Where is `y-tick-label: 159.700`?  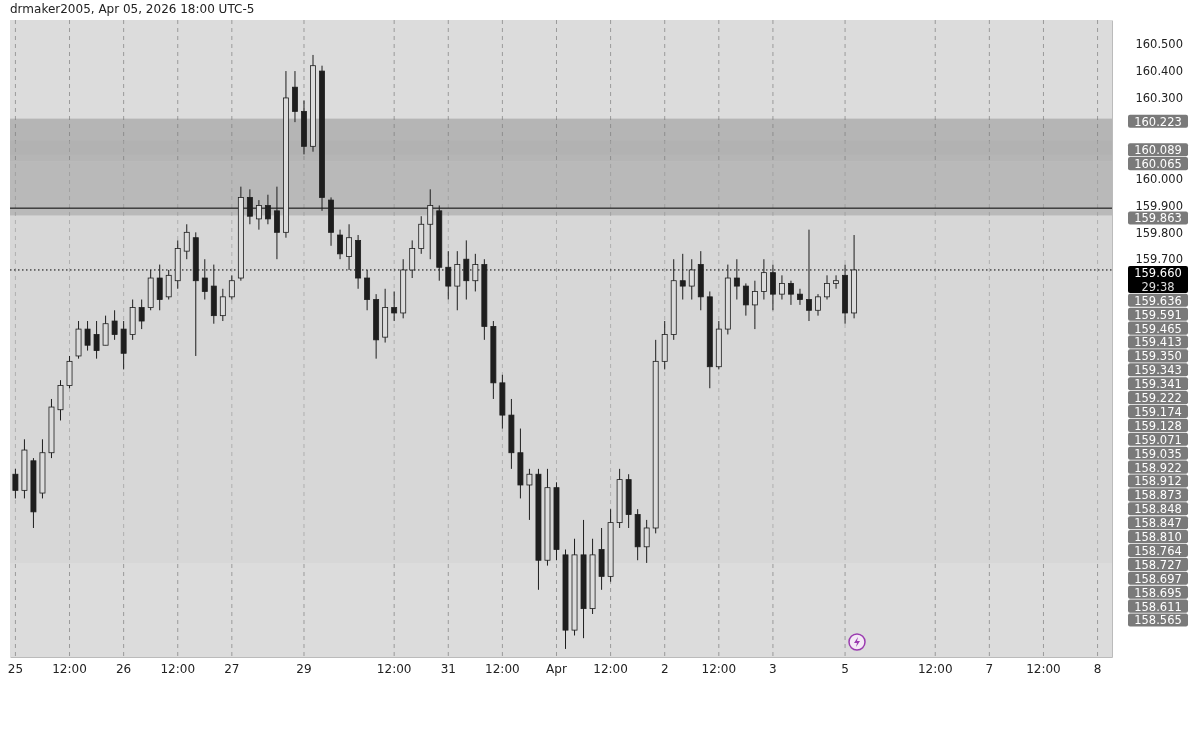
y-tick-label: 159.700 is located at coordinates (1159, 259).